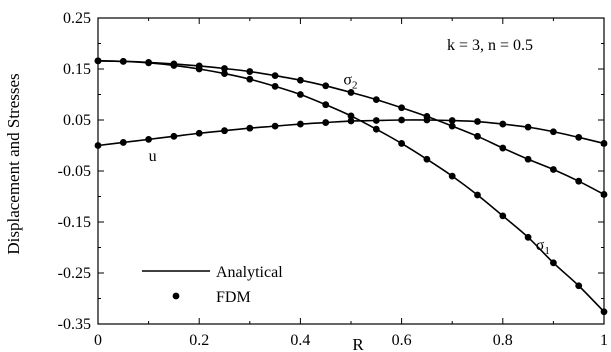 This screenshot has height=352, width=611. I want to click on x-tick-label: 0.4, so click(300, 340).